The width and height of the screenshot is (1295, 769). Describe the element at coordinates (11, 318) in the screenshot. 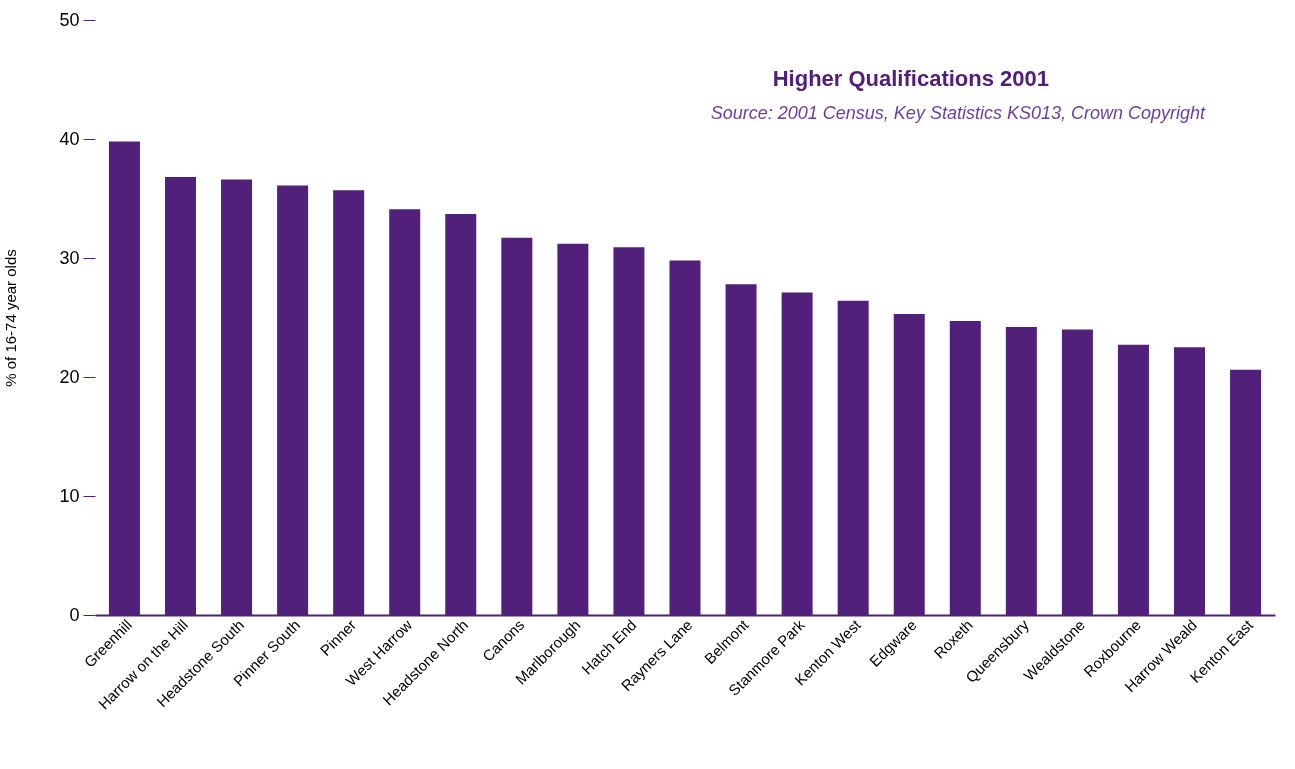

I see `y-axis-title: % of 16-74 year olds` at that location.